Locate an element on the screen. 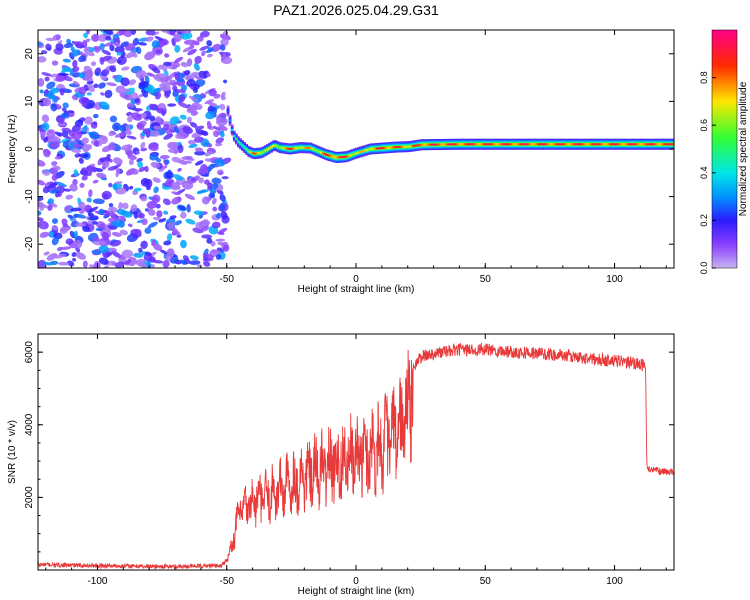  spectrogram-y-tick-label: -20 is located at coordinates (29, 244).